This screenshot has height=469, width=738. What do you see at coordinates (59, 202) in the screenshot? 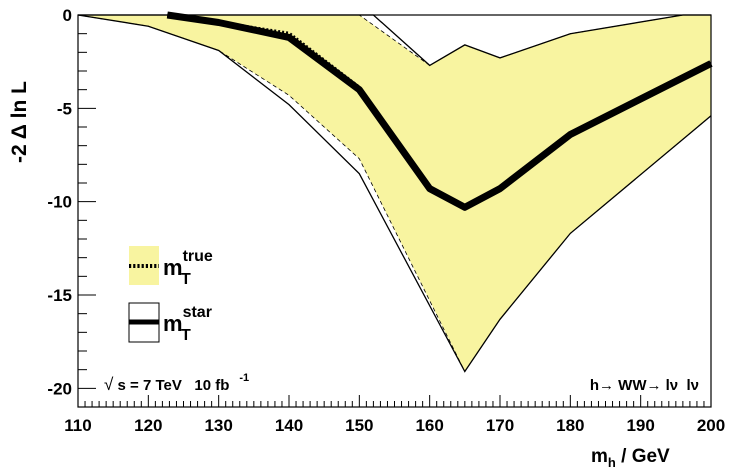
I see `y-tick-label: -10` at bounding box center [59, 202].